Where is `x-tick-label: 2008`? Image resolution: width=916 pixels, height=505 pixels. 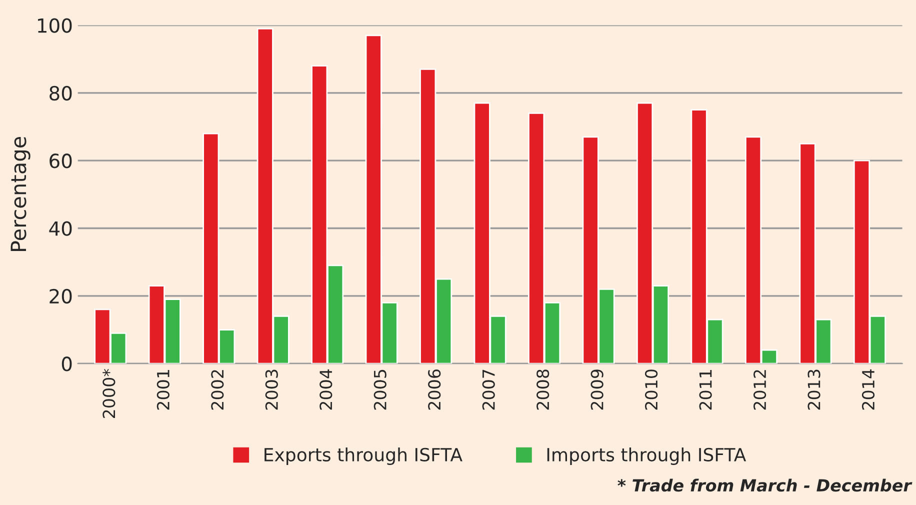
x-tick-label: 2008 is located at coordinates (543, 390).